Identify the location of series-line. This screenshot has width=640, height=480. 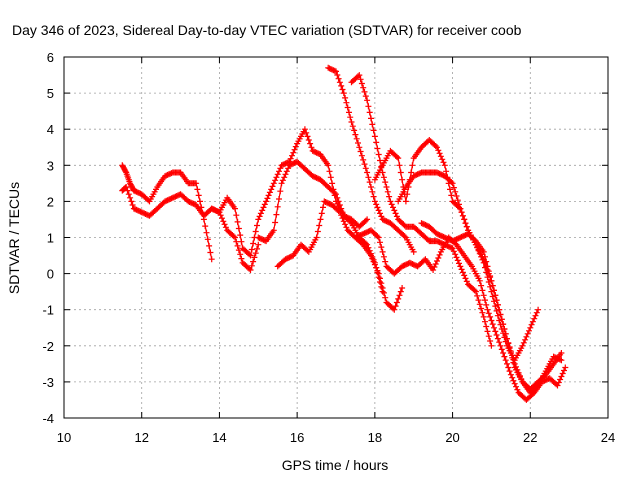
(167, 212).